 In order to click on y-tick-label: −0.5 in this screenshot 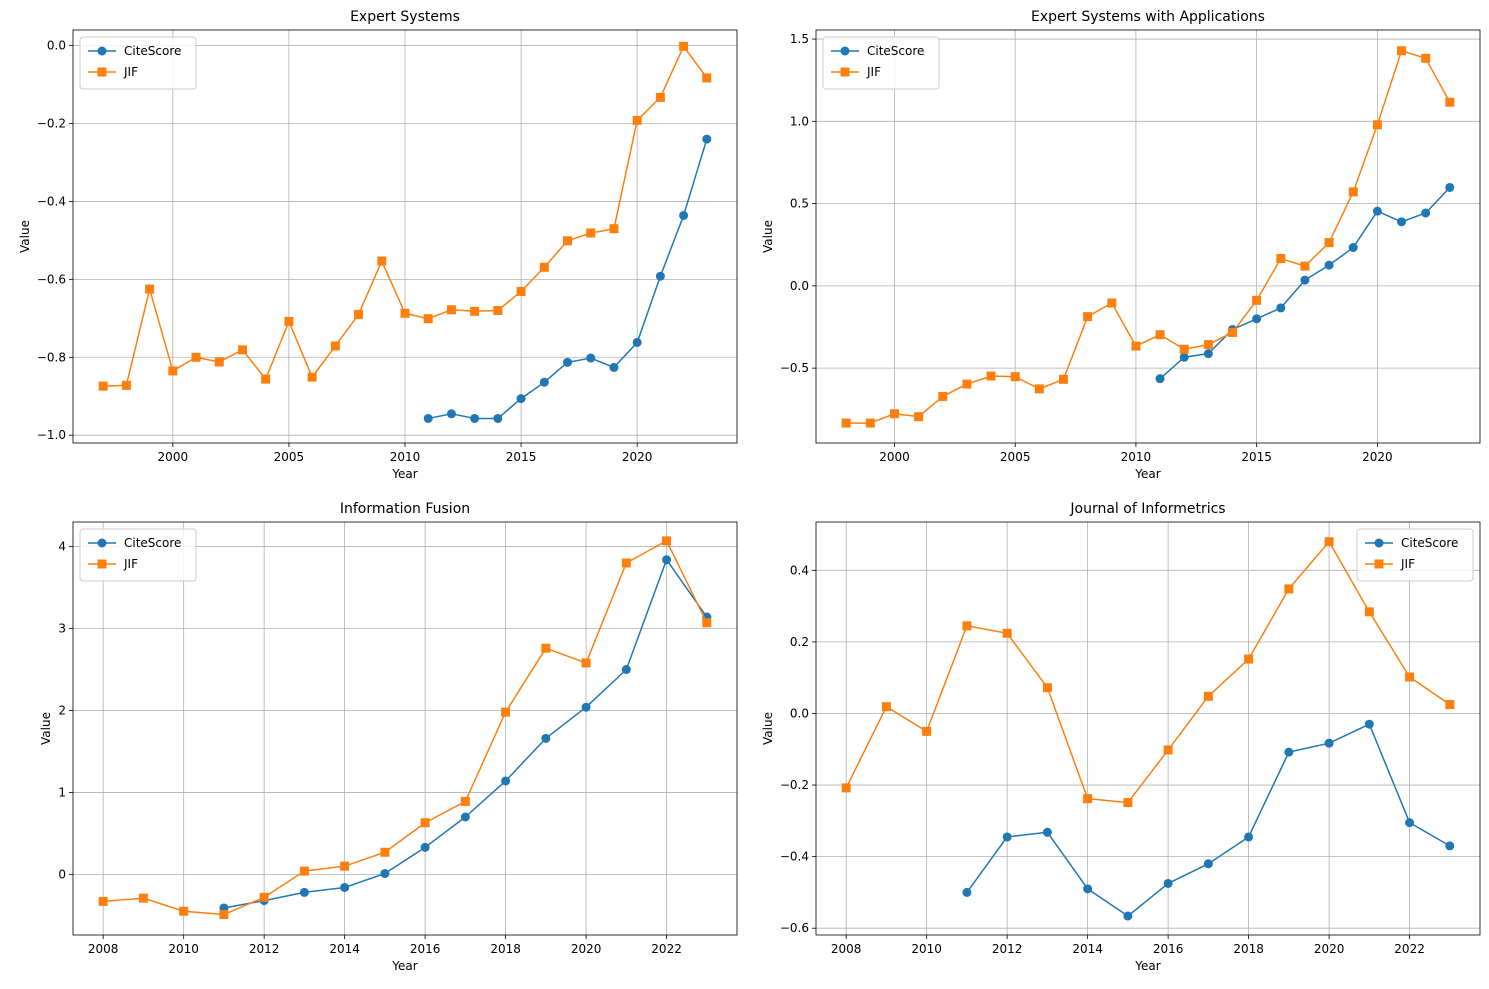, I will do `click(794, 368)`.